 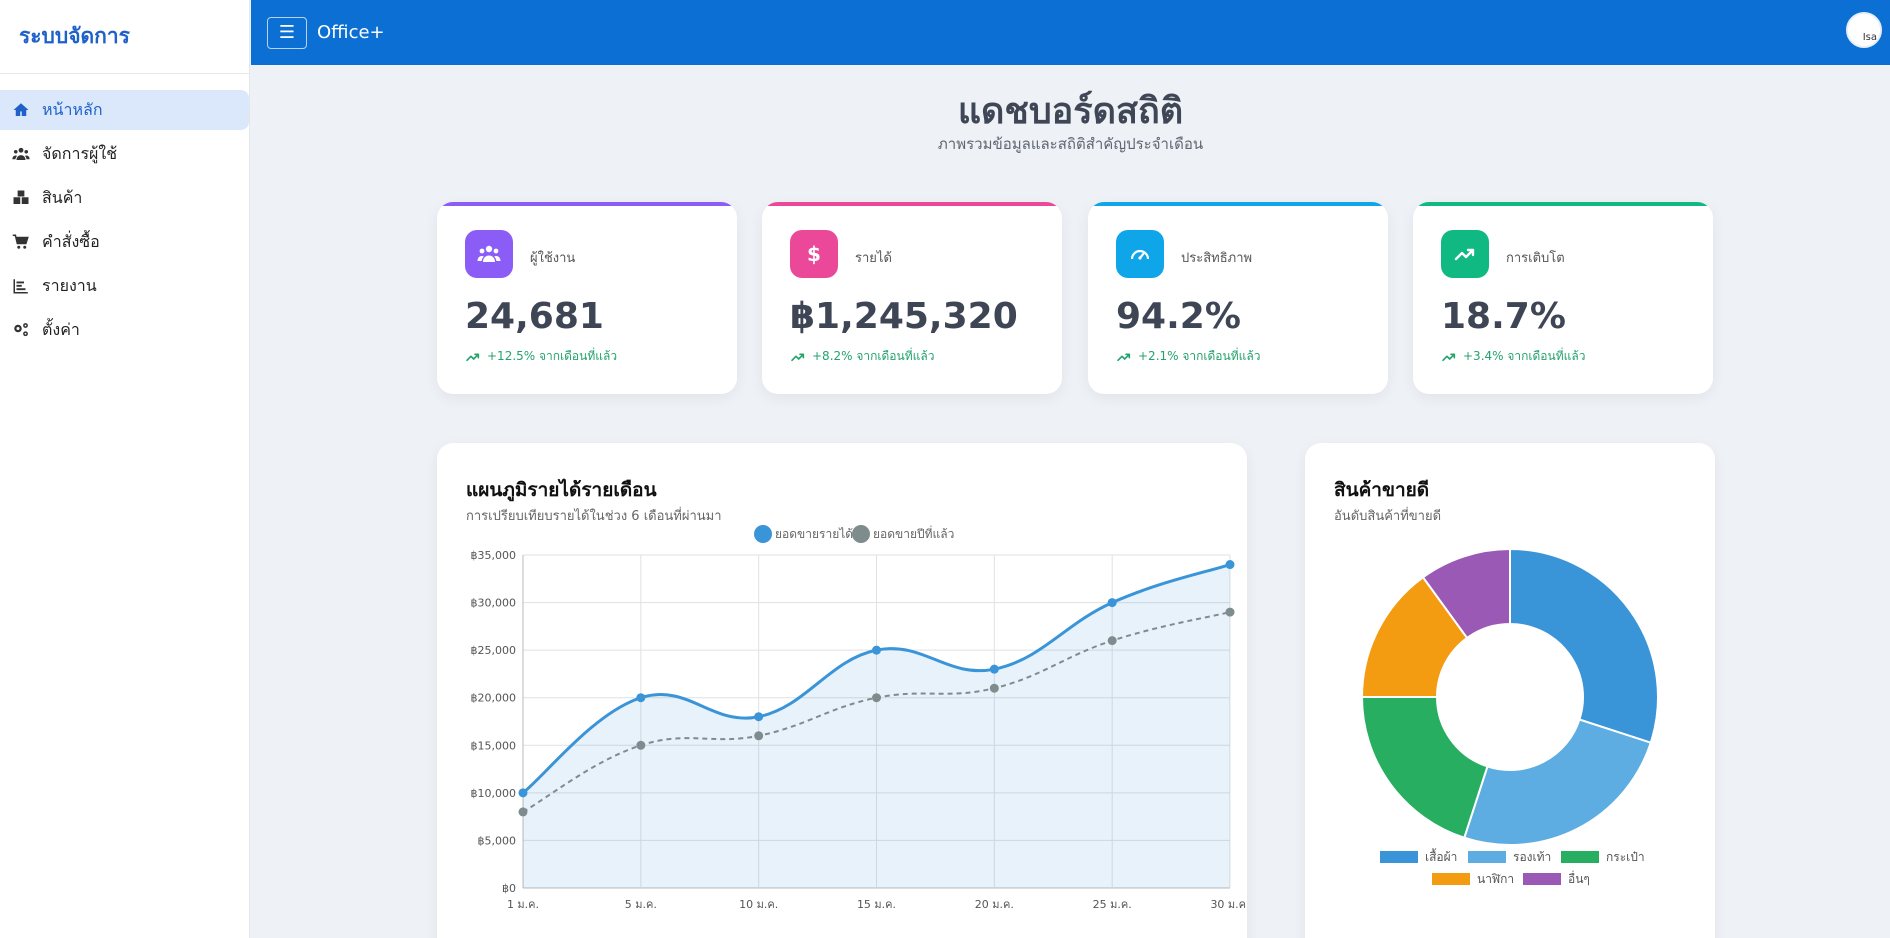 I want to click on x-tick-label: 25 ม.ค., so click(x=1112, y=904).